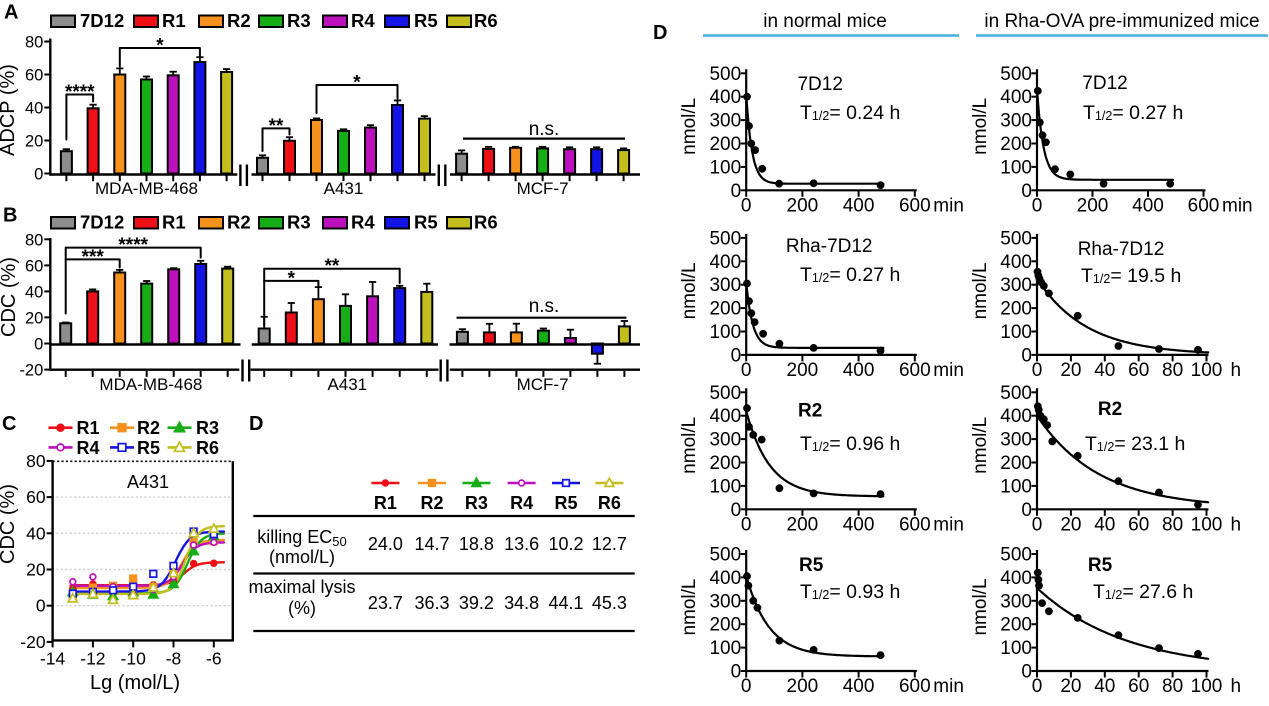 This screenshot has width=1269, height=706. What do you see at coordinates (609, 544) in the screenshot?
I see `svg-text: 12.7` at bounding box center [609, 544].